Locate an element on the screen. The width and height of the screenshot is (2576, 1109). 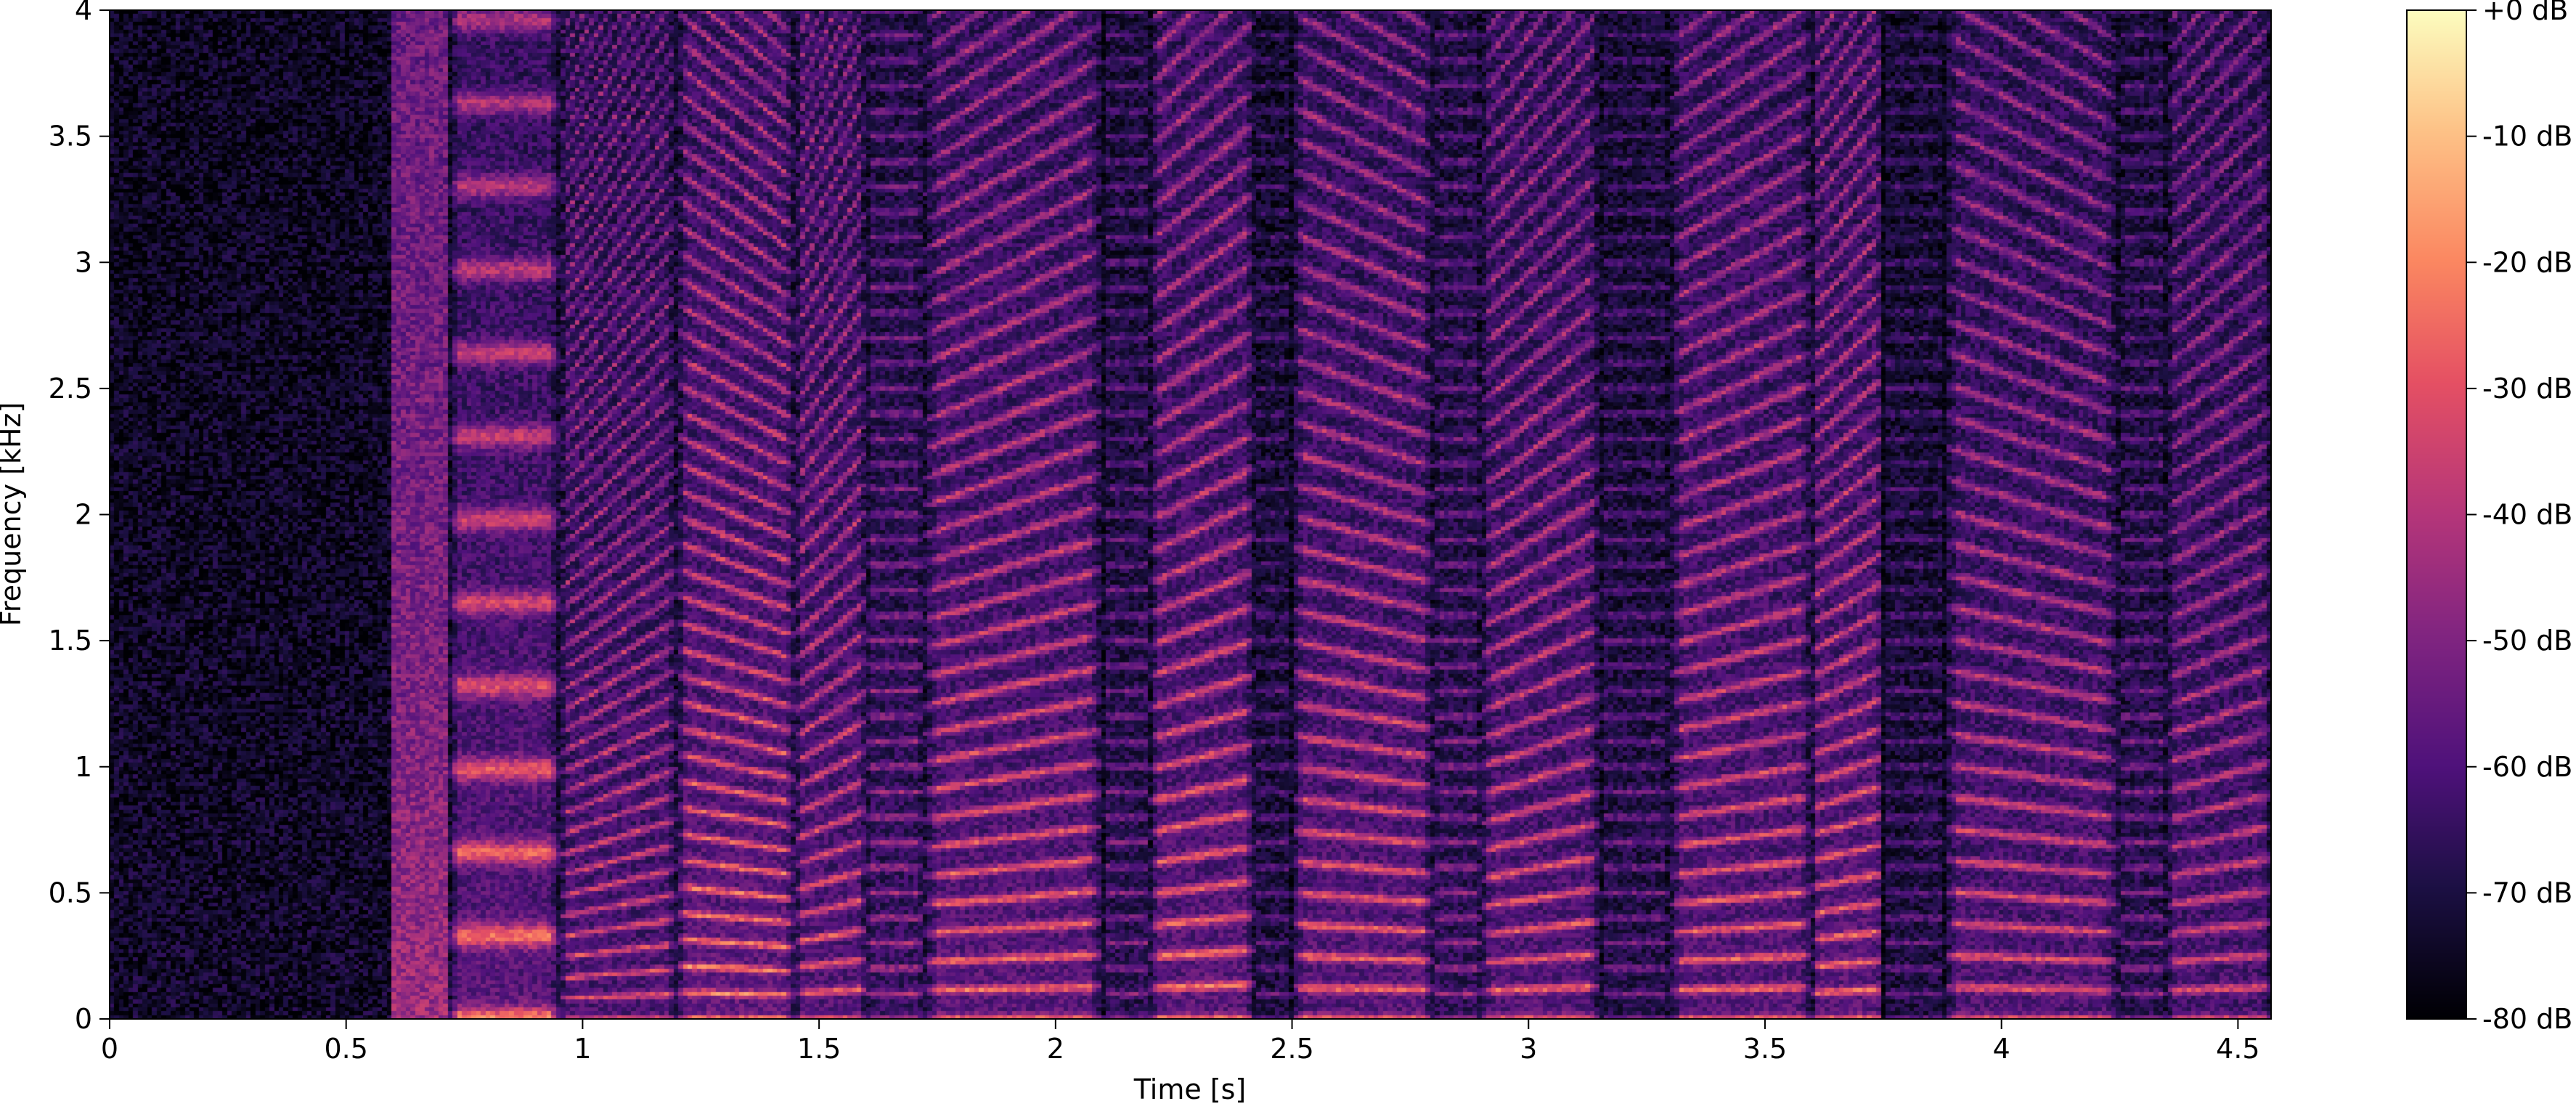
y-tick-label: 1 is located at coordinates (83, 767).